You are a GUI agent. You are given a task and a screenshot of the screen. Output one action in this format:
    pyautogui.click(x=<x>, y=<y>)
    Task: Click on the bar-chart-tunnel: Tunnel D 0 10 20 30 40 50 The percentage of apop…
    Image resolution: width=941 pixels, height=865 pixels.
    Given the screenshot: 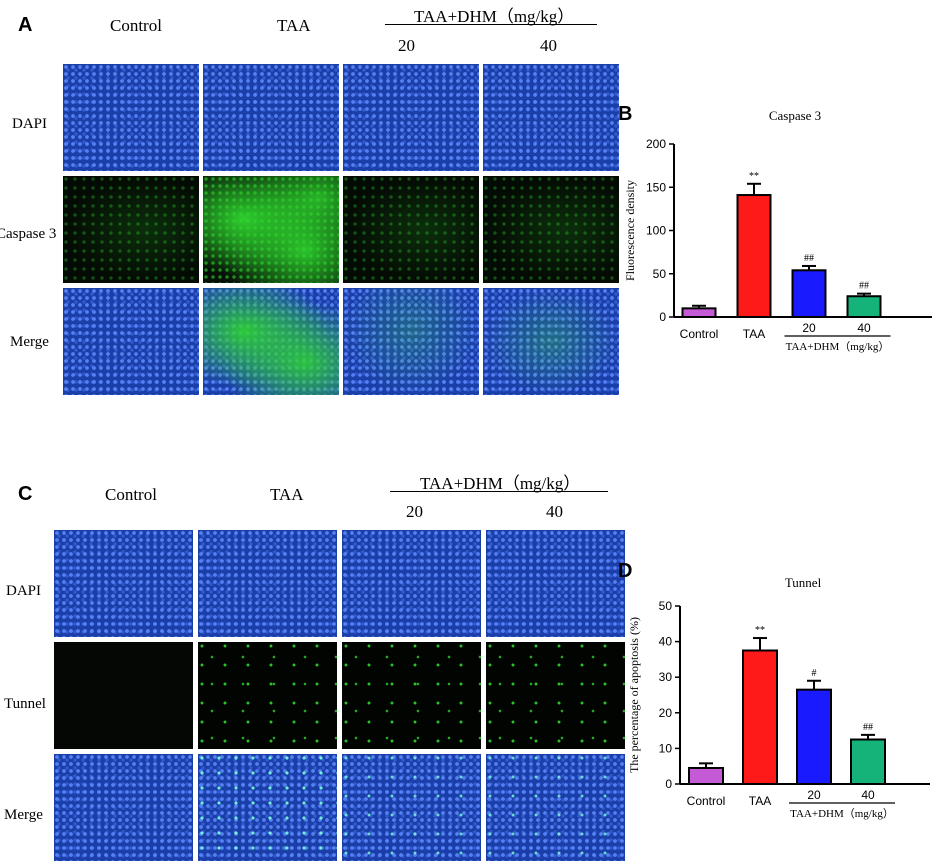 What is the action you would take?
    pyautogui.click(x=774, y=690)
    